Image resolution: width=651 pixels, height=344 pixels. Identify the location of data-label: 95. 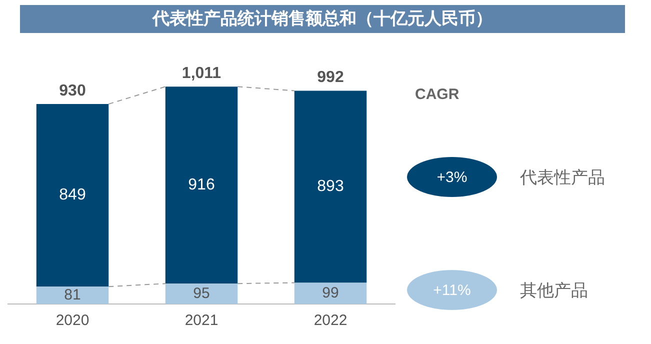
(201, 293).